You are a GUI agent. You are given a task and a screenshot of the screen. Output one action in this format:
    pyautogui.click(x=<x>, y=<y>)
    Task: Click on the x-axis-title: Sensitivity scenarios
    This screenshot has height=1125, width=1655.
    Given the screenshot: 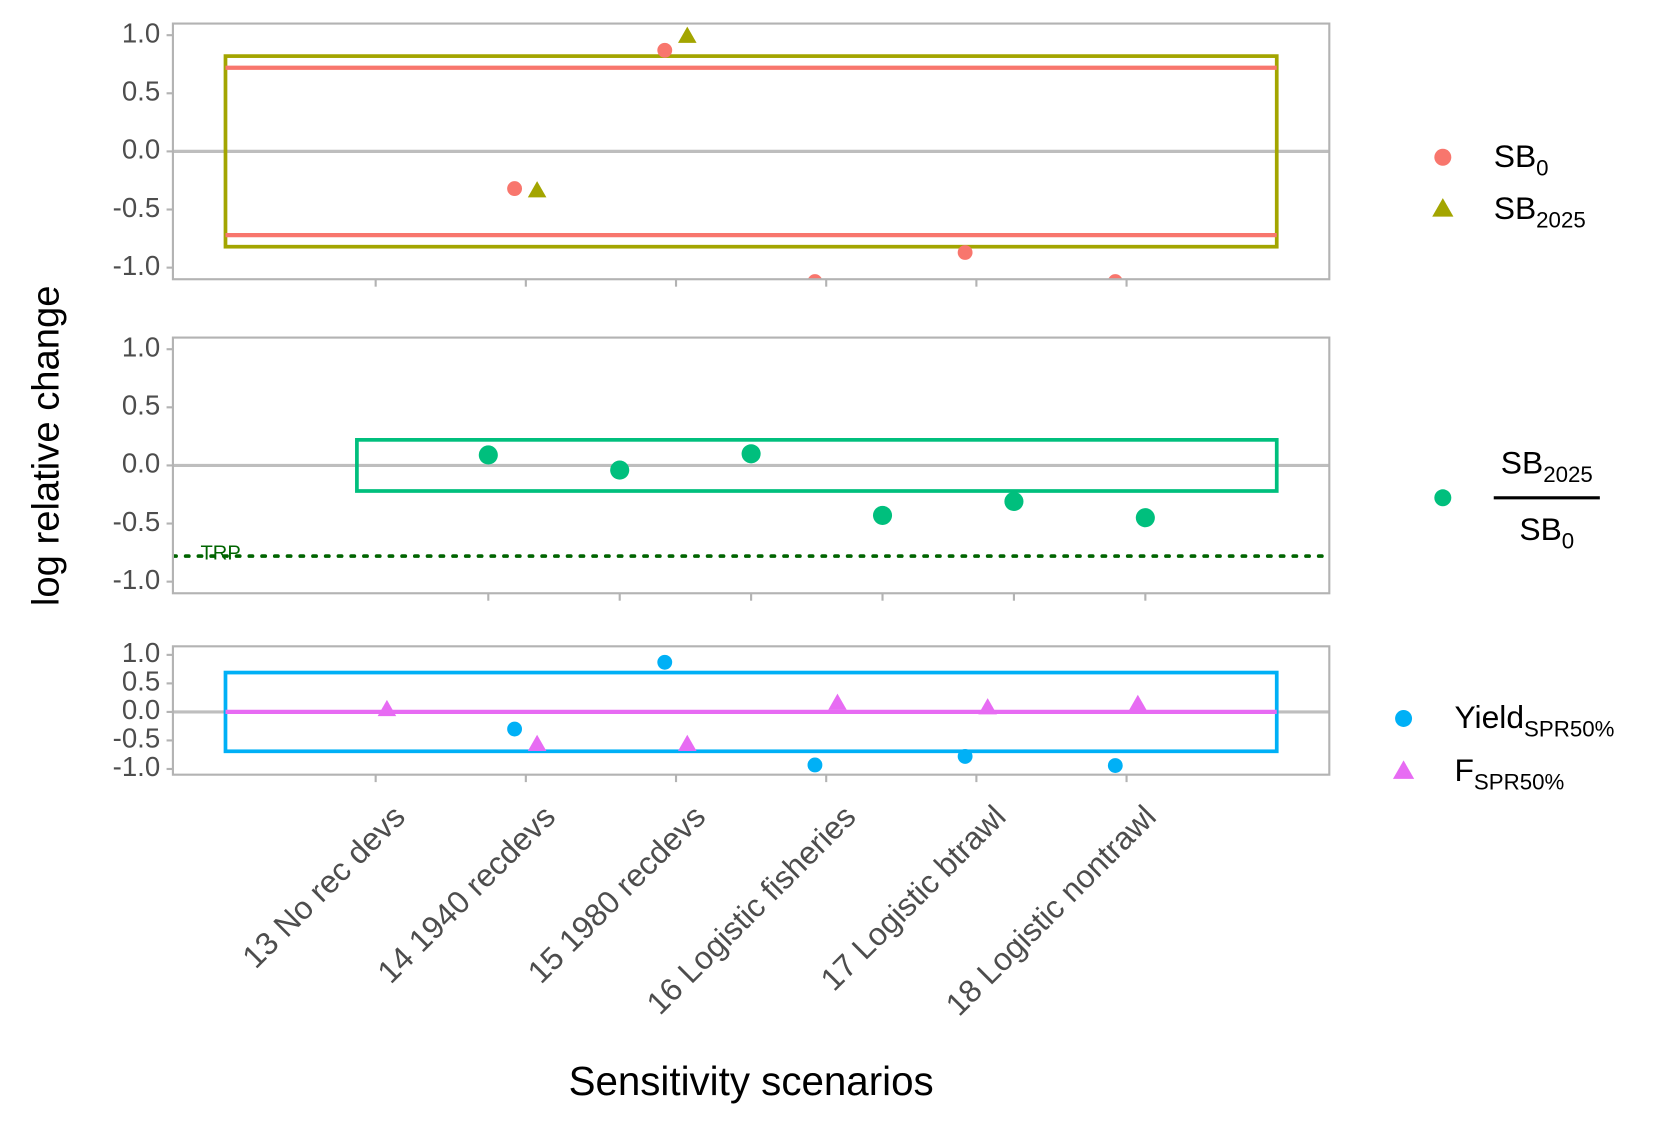 What is the action you would take?
    pyautogui.click(x=751, y=1081)
    